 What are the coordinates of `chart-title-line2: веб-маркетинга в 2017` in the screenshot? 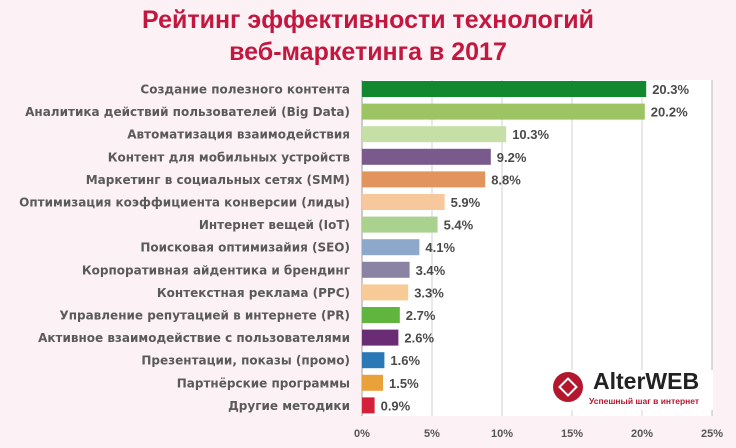 It's located at (368, 52).